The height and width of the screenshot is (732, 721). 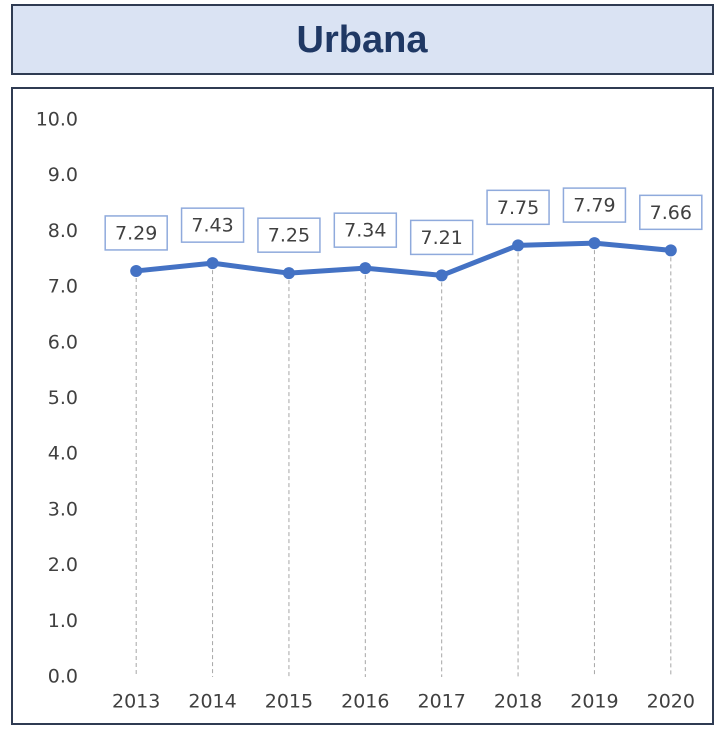 What do you see at coordinates (671, 702) in the screenshot?
I see `x-tick-label: 2020` at bounding box center [671, 702].